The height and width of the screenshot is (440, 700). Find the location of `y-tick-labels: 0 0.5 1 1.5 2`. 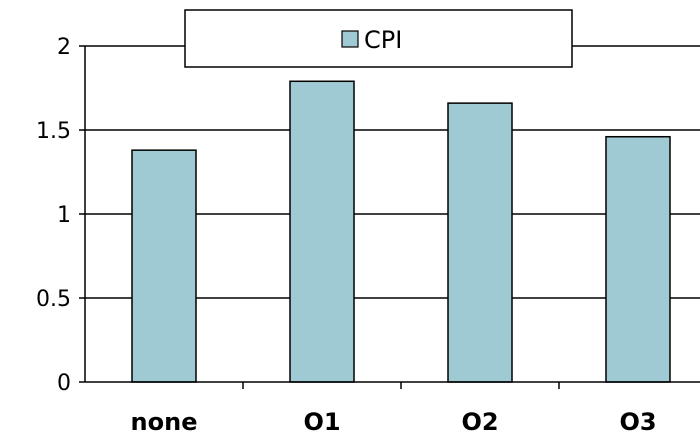

y-tick-labels: 0 0.5 1 1.5 2 is located at coordinates (53, 215).